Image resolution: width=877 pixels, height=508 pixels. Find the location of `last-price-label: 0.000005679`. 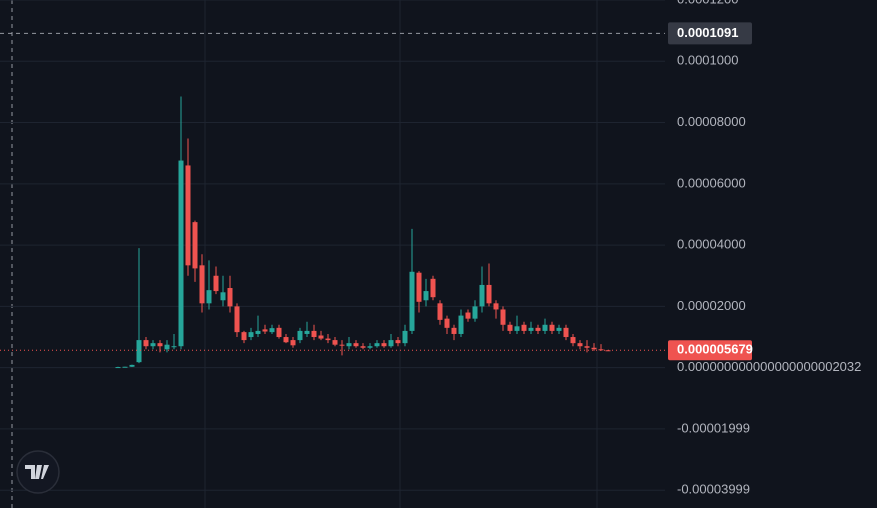

last-price-label: 0.000005679 is located at coordinates (715, 349).